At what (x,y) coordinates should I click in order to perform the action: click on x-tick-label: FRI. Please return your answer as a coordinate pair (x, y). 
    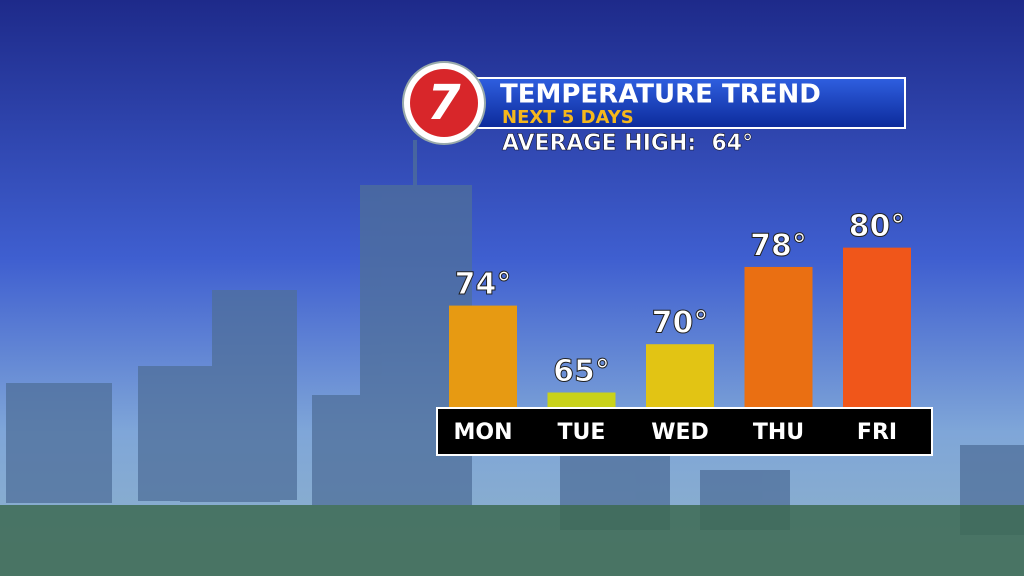
    Looking at the image, I should click on (877, 432).